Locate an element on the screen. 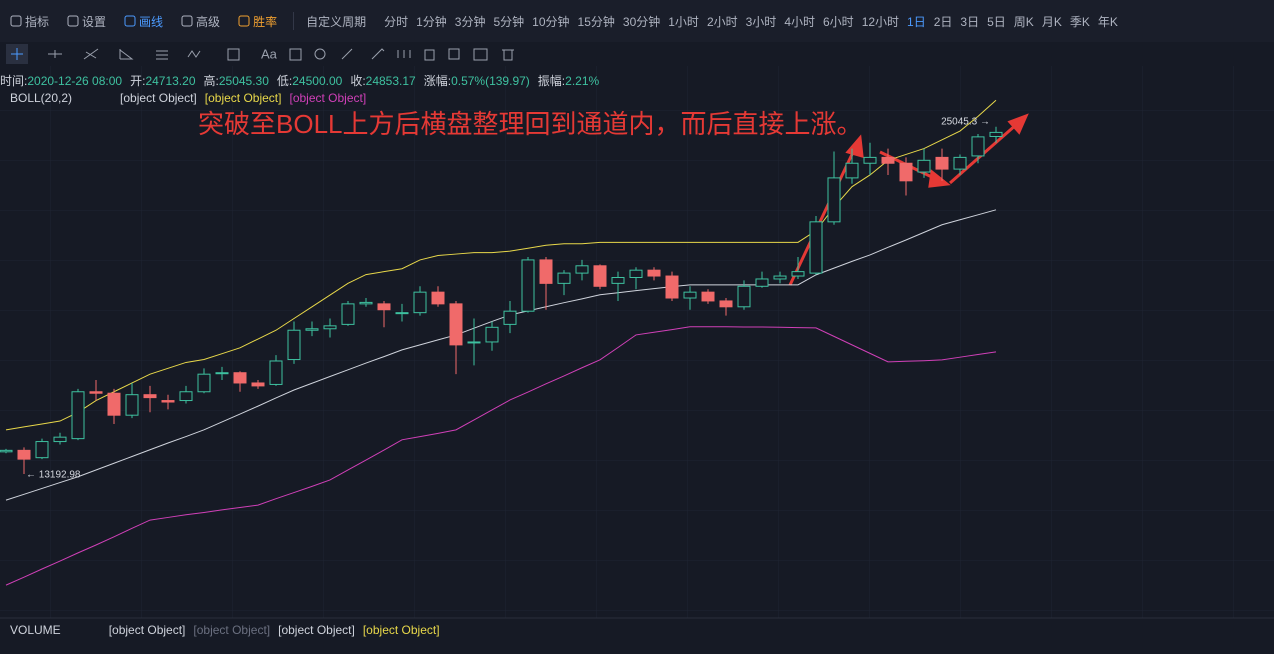 This screenshot has width=1274, height=654. period: 5日 is located at coordinates (996, 21).